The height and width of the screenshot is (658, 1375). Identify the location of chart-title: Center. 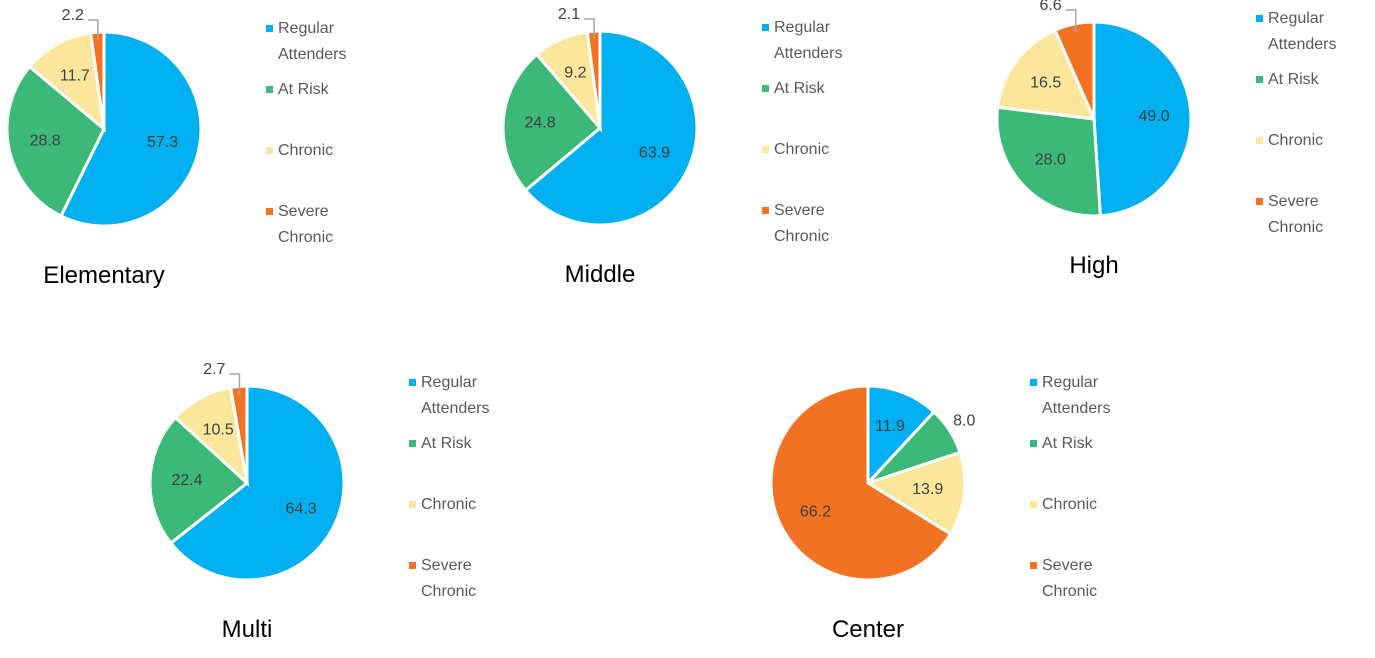
(868, 629).